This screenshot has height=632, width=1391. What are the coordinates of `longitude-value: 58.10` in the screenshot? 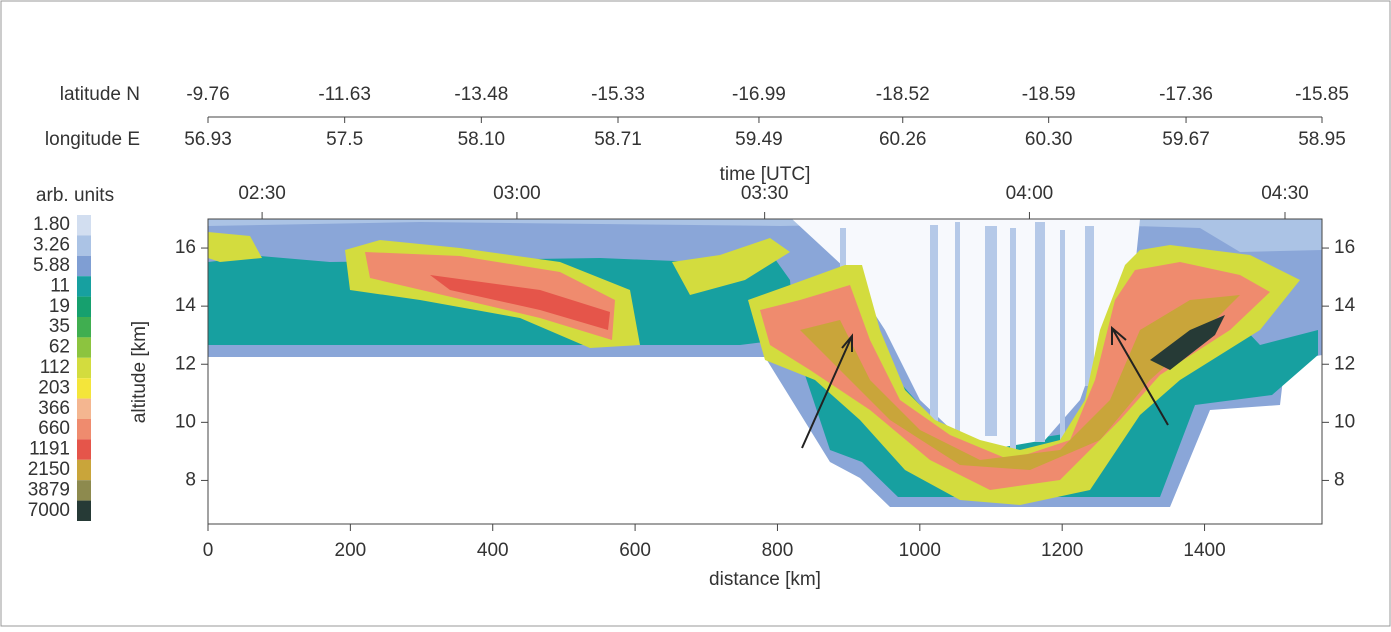 It's located at (482, 139).